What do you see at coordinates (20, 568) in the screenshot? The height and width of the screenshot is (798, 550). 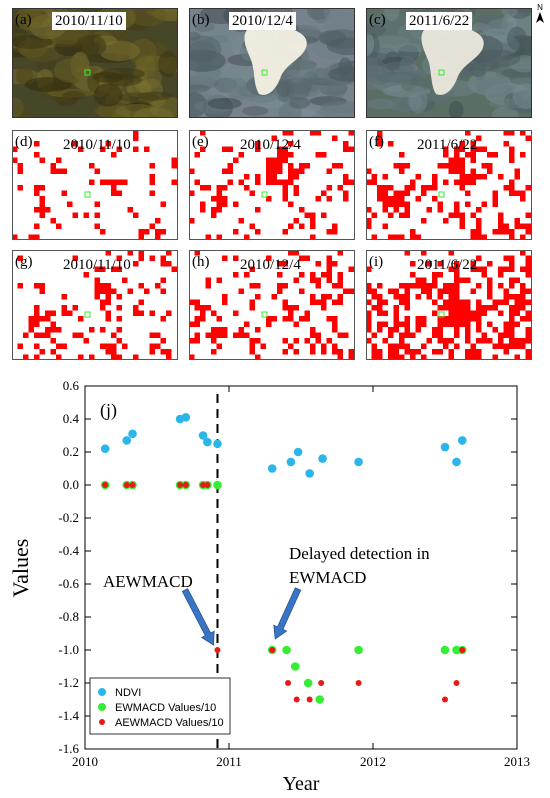 I see `y-axis-label: Values` at bounding box center [20, 568].